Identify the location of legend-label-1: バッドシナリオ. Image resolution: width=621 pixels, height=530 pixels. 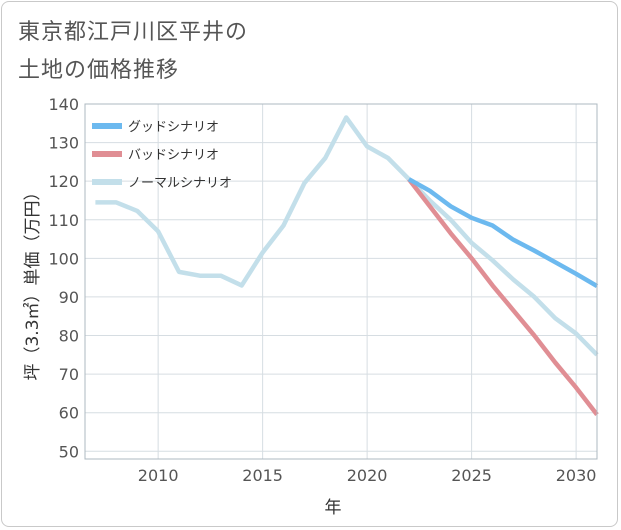
(173, 155).